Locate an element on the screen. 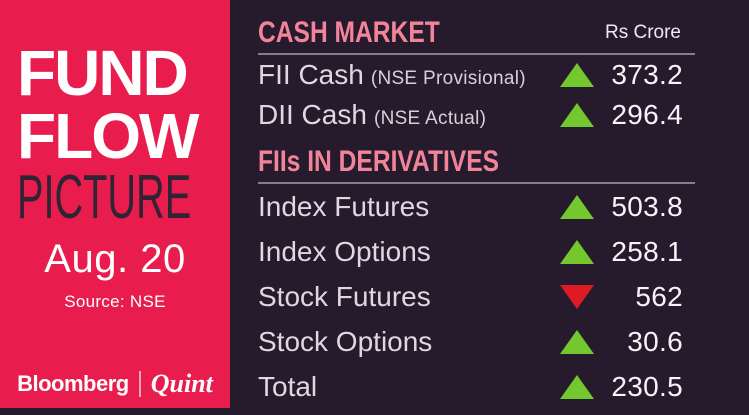 The width and height of the screenshot is (749, 415). row-value: 373.2 is located at coordinates (647, 74).